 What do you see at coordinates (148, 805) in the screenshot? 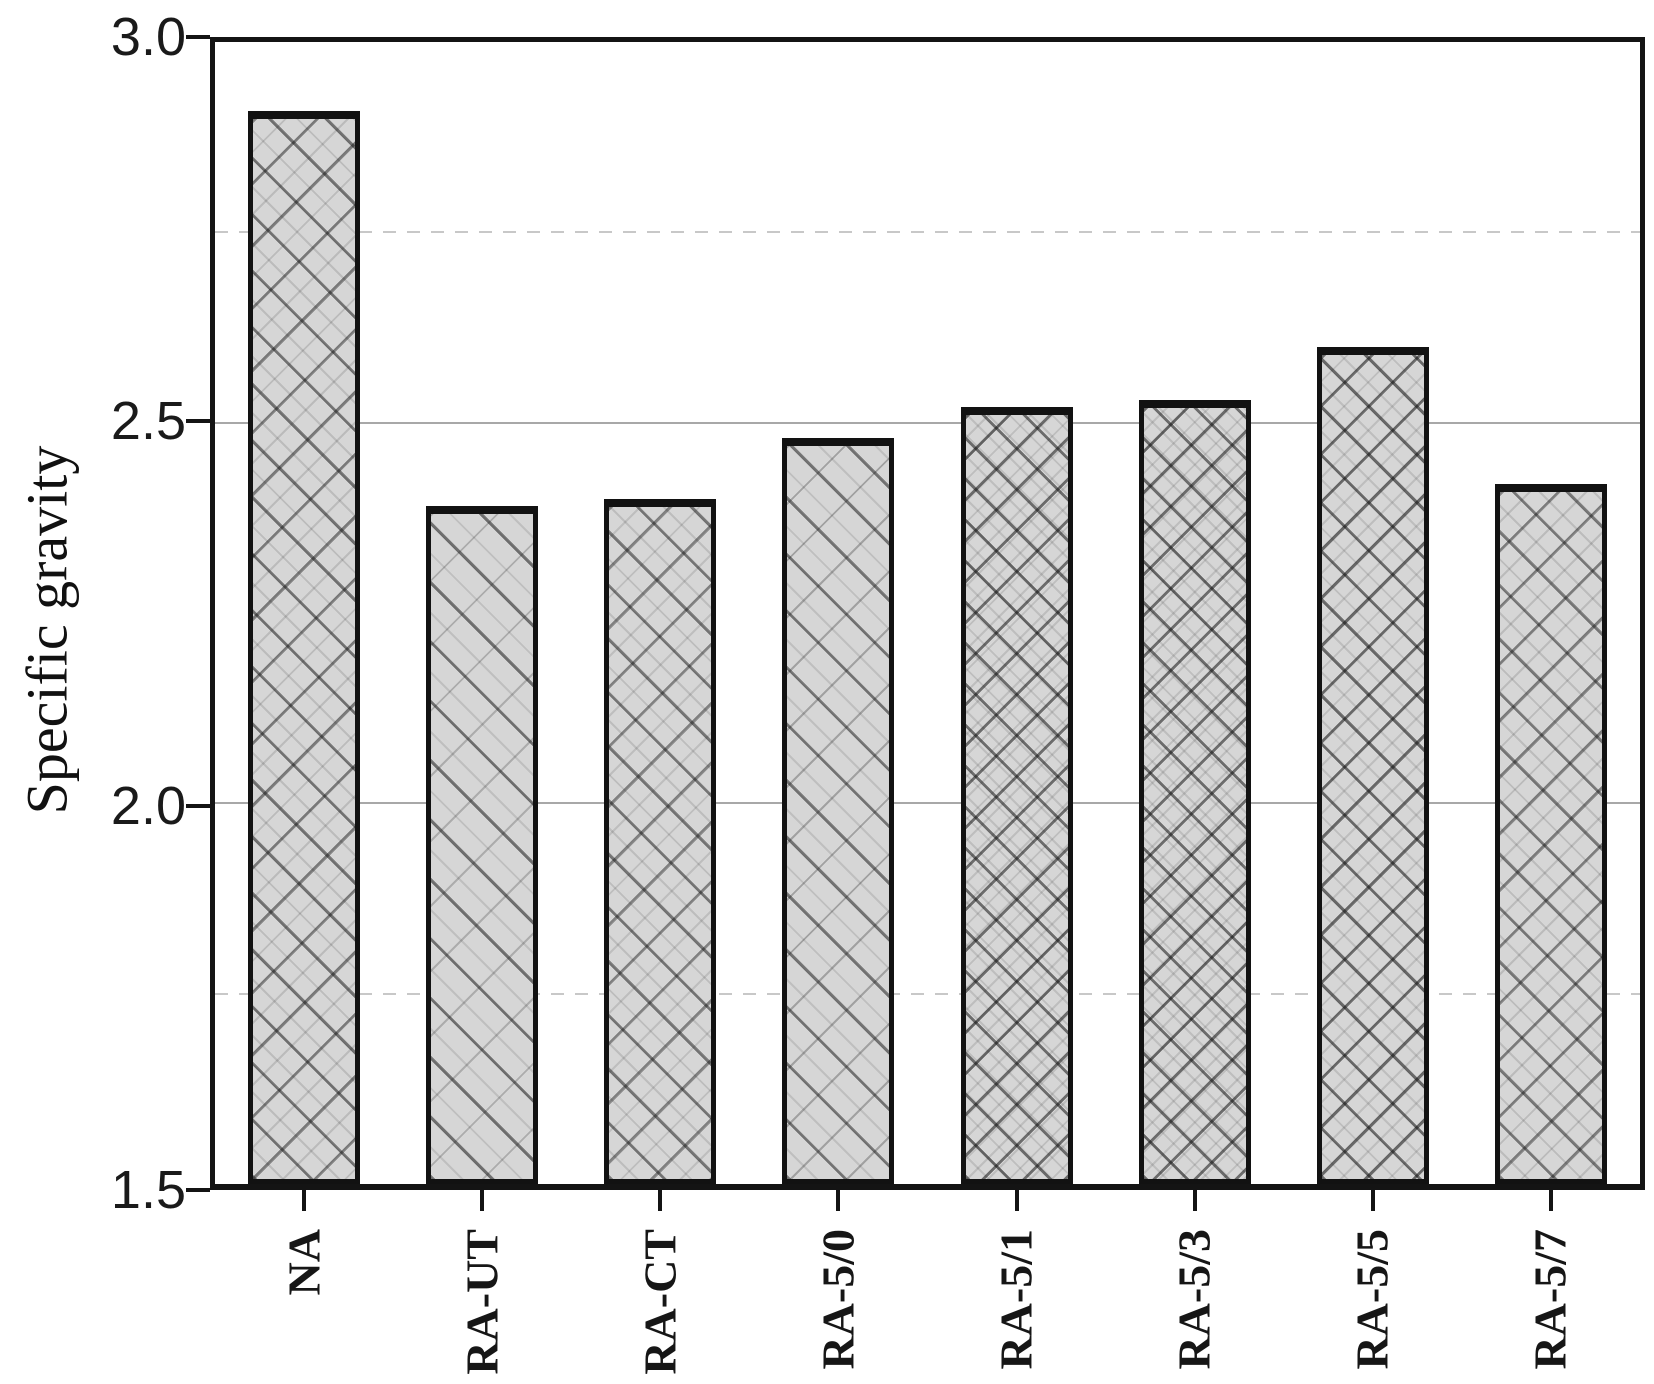
I see `y-tick-label: 2.0` at bounding box center [148, 805].